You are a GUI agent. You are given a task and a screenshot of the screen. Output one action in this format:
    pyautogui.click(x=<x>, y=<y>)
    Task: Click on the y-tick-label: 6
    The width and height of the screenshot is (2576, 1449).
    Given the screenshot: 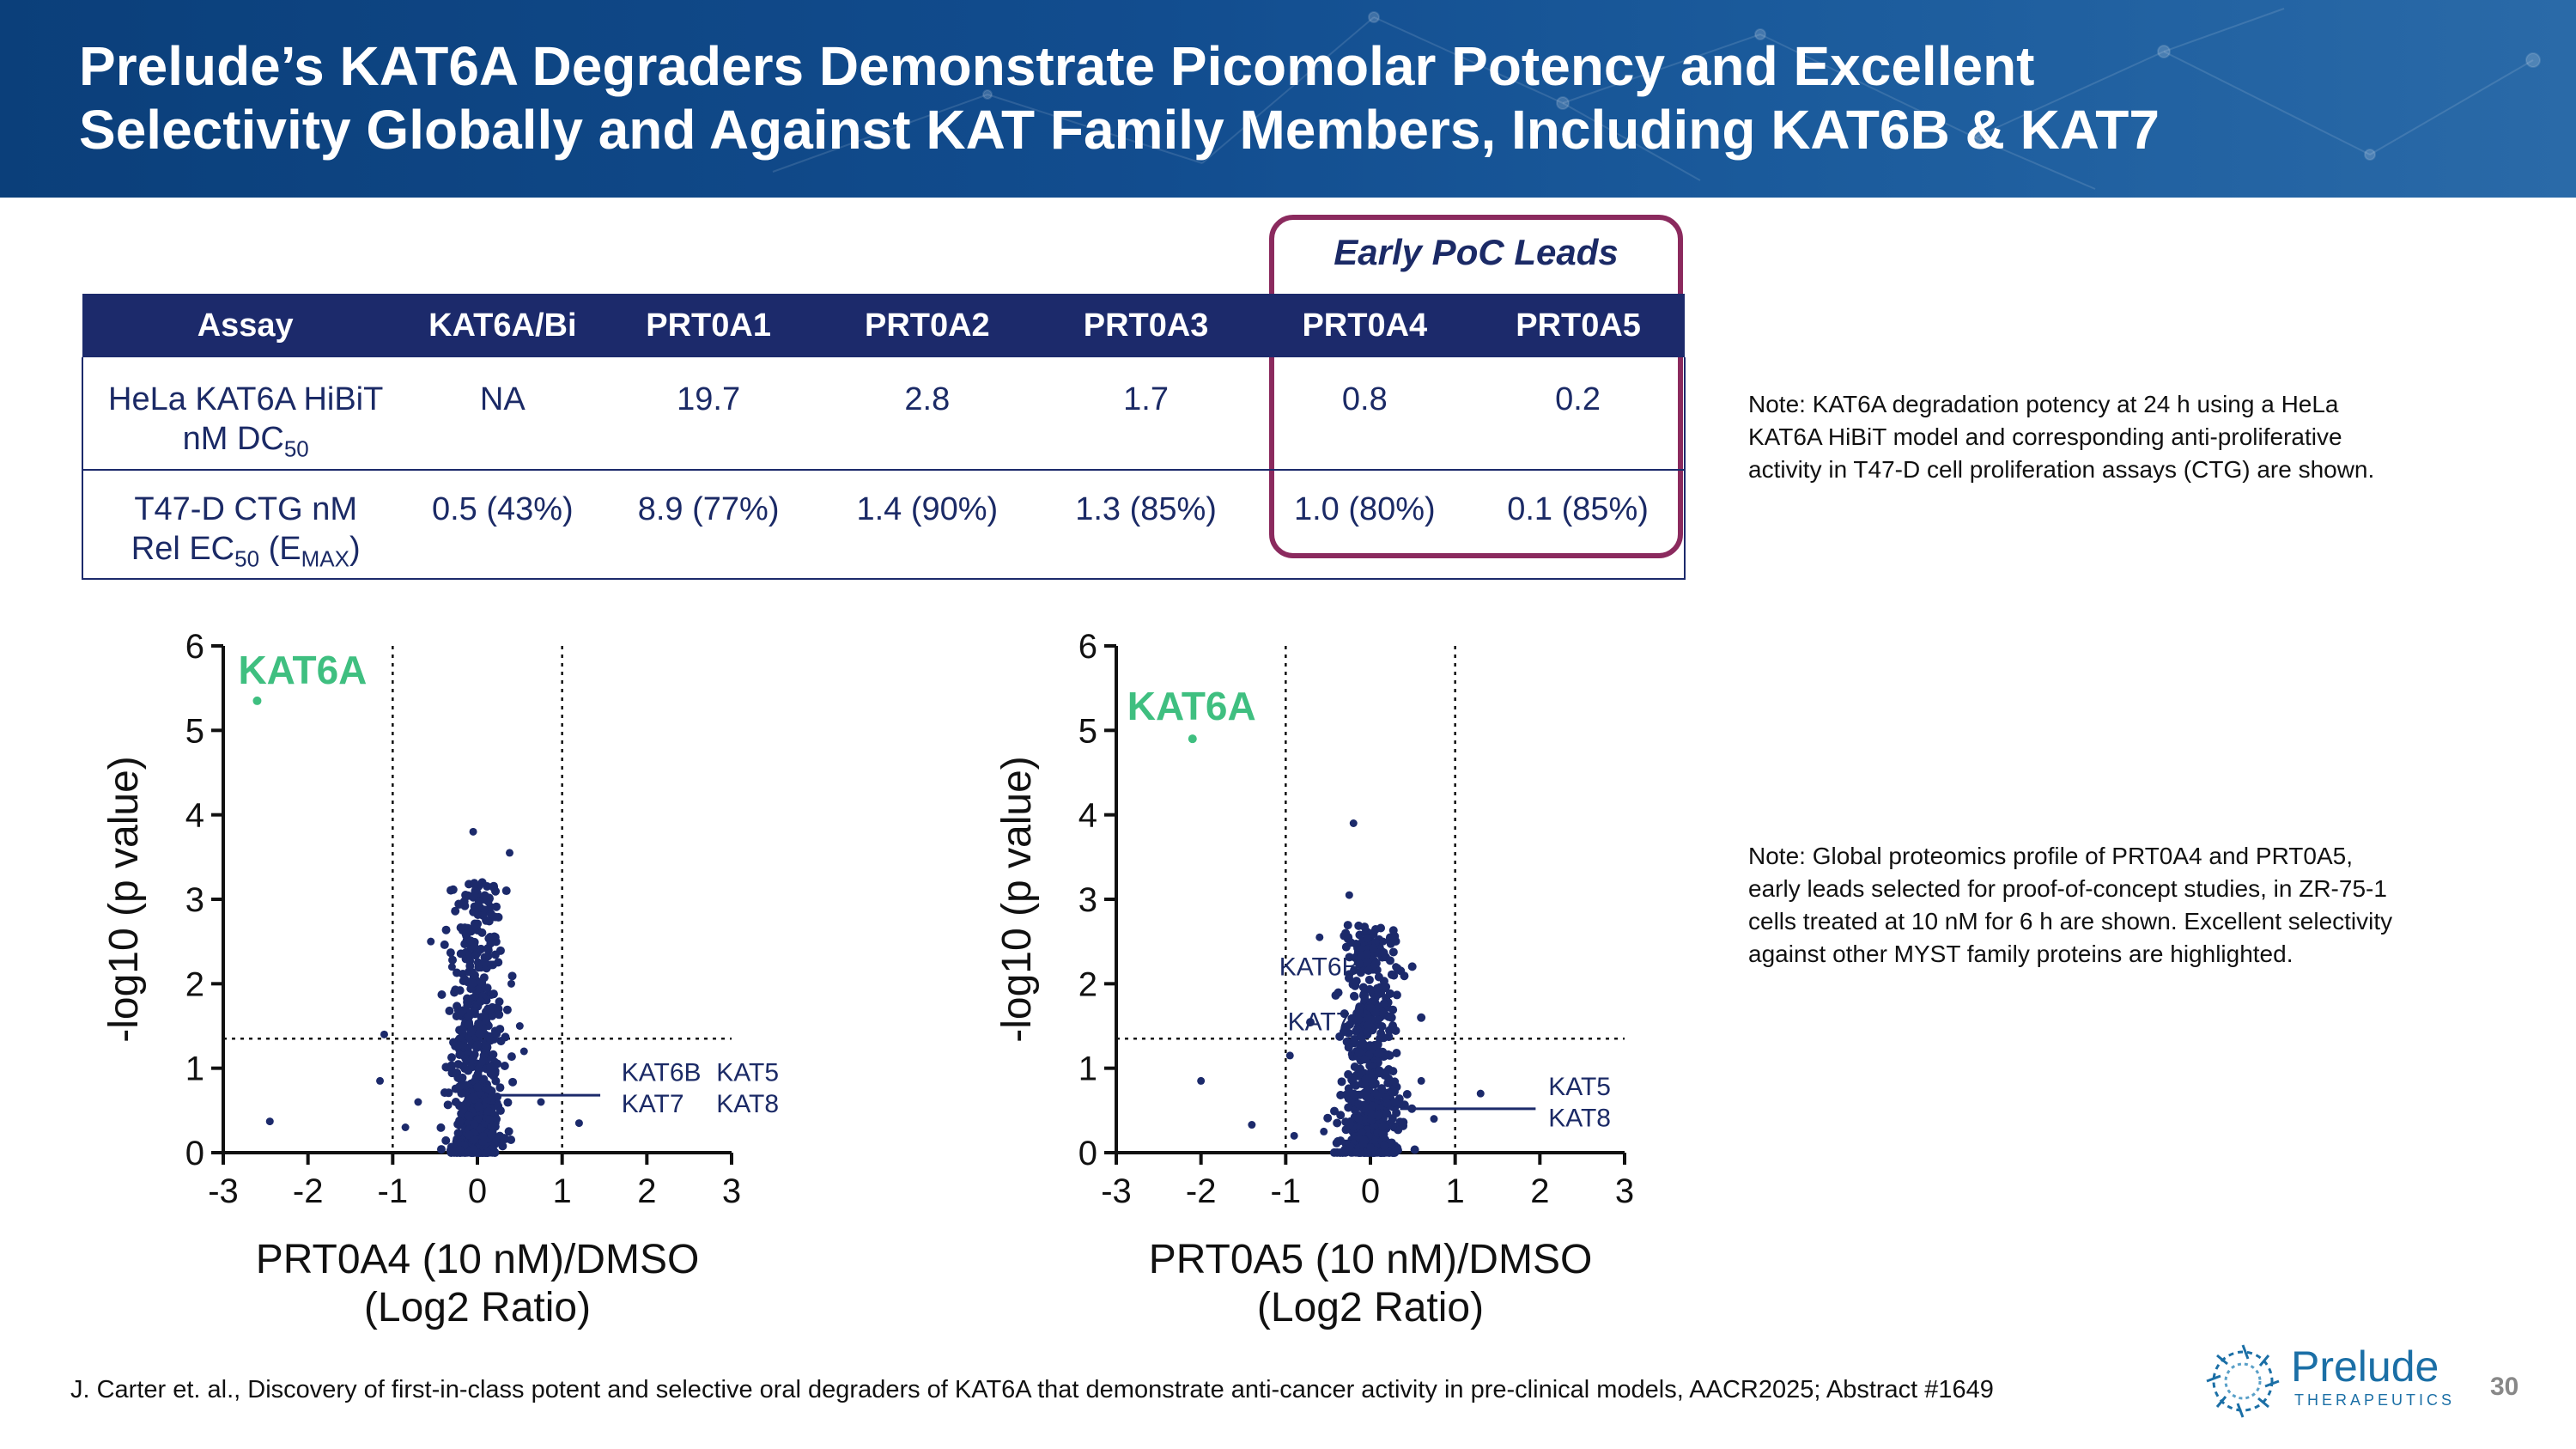 What is the action you would take?
    pyautogui.click(x=194, y=647)
    